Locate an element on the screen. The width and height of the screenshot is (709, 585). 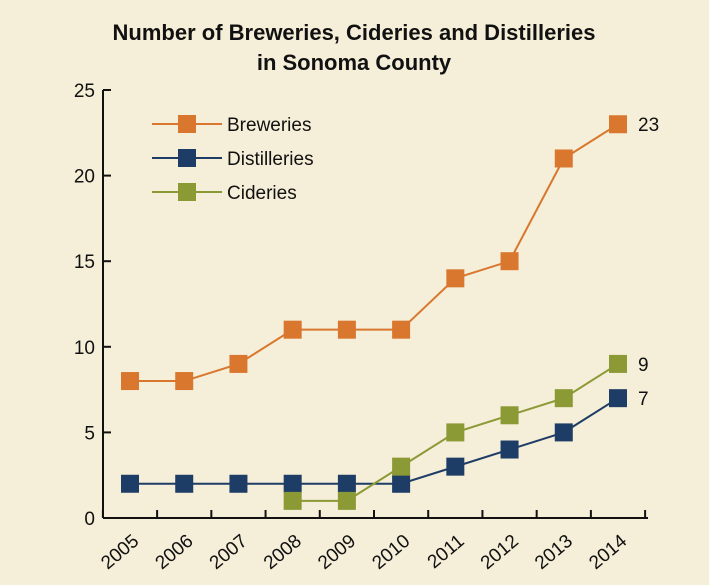
y-tick-label: 25 is located at coordinates (84, 91).